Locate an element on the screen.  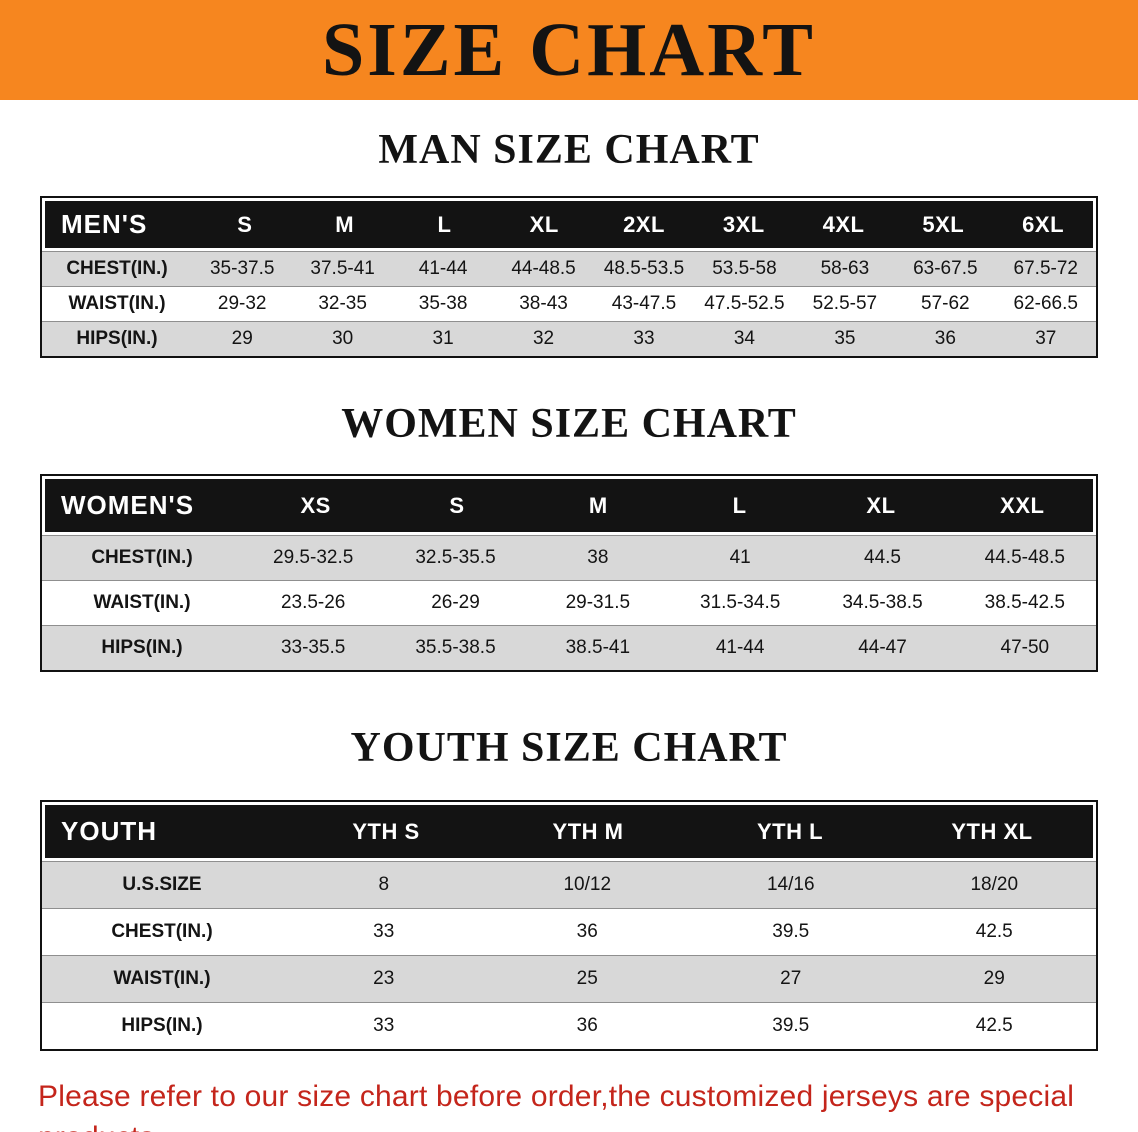
size-chart-banner: SIZE CHART is located at coordinates (569, 50).